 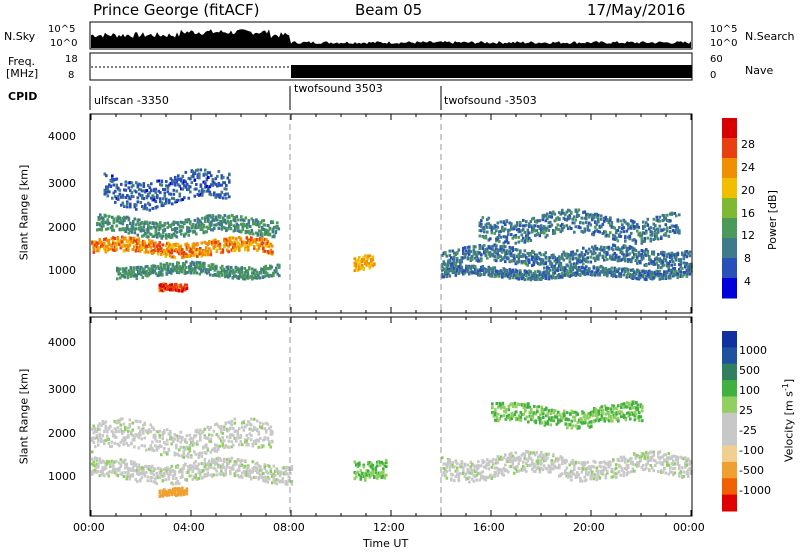 What do you see at coordinates (62, 29) in the screenshot?
I see `nsky-tick-top: 10^5` at bounding box center [62, 29].